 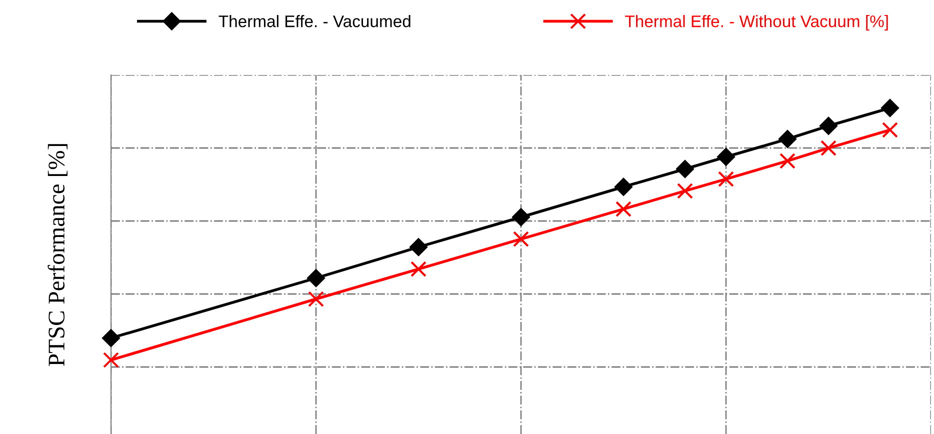 What do you see at coordinates (58, 255) in the screenshot?
I see `y-axis-title: PTSC Performance [%]` at bounding box center [58, 255].